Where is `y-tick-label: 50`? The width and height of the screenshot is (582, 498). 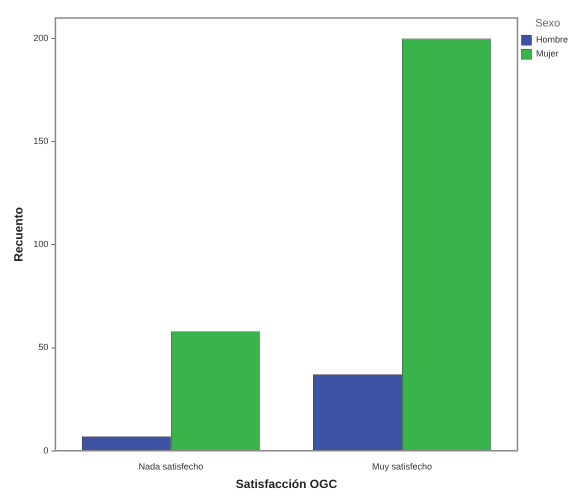 y-tick-label: 50 is located at coordinates (43, 347).